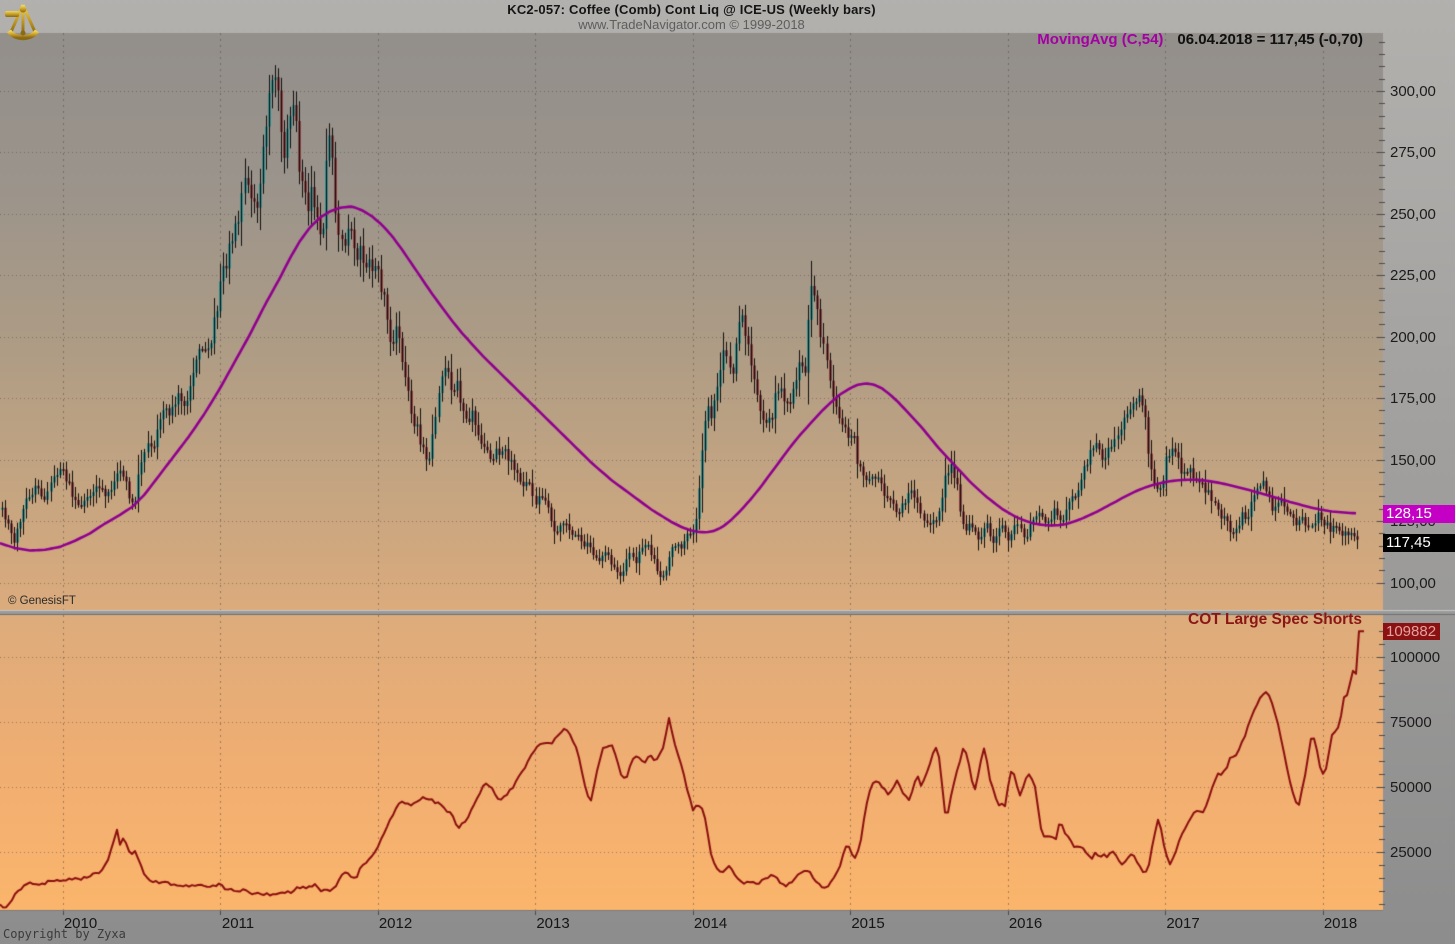 Image resolution: width=1455 pixels, height=944 pixels. Describe the element at coordinates (23, 25) in the screenshot. I see `genesis-gold-sextant-logo` at that location.